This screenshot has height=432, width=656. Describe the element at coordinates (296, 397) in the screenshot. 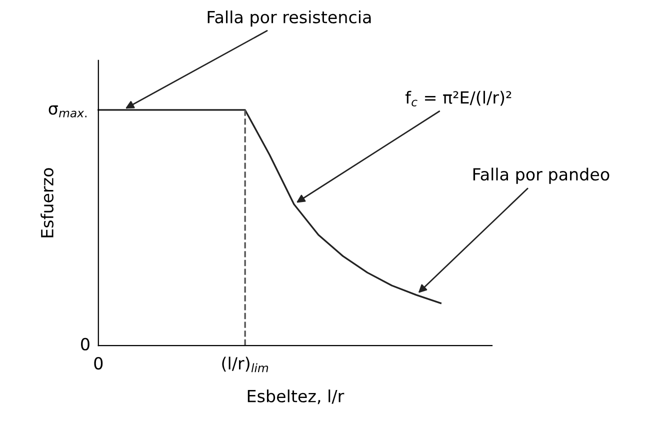

I see `x-axis-title: Esbeltez, l/r` at that location.